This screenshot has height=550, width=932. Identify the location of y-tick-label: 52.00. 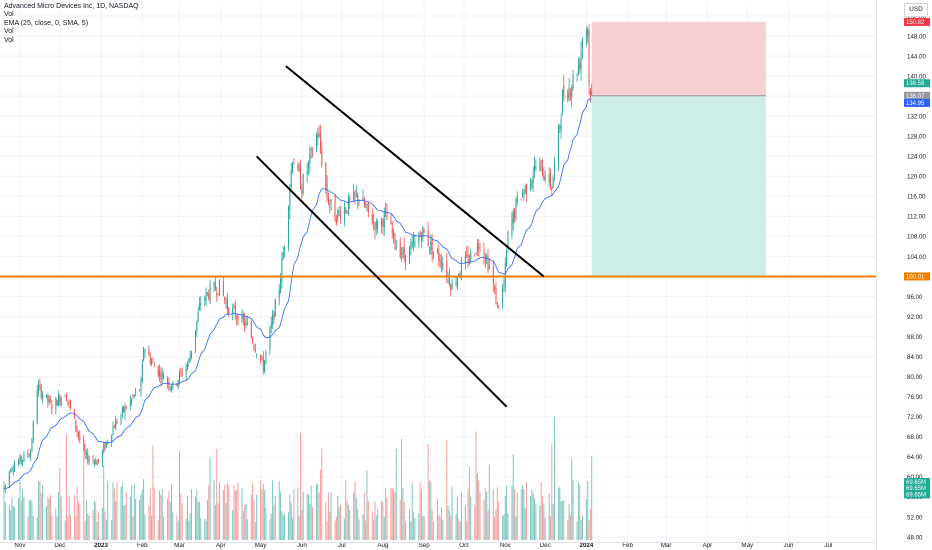
(915, 517).